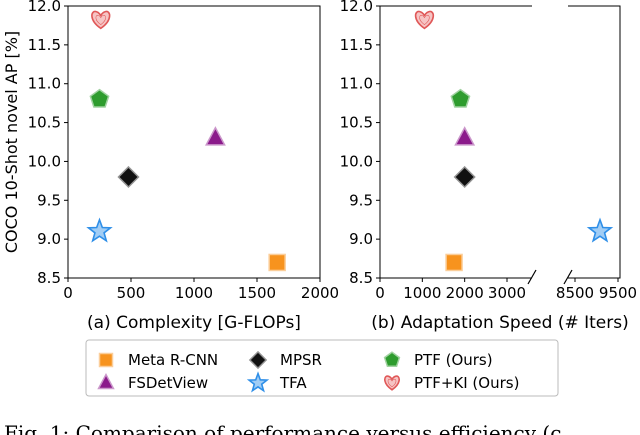  I want to click on legend-label-ptf-ours: PTF (Ours), so click(453, 360).